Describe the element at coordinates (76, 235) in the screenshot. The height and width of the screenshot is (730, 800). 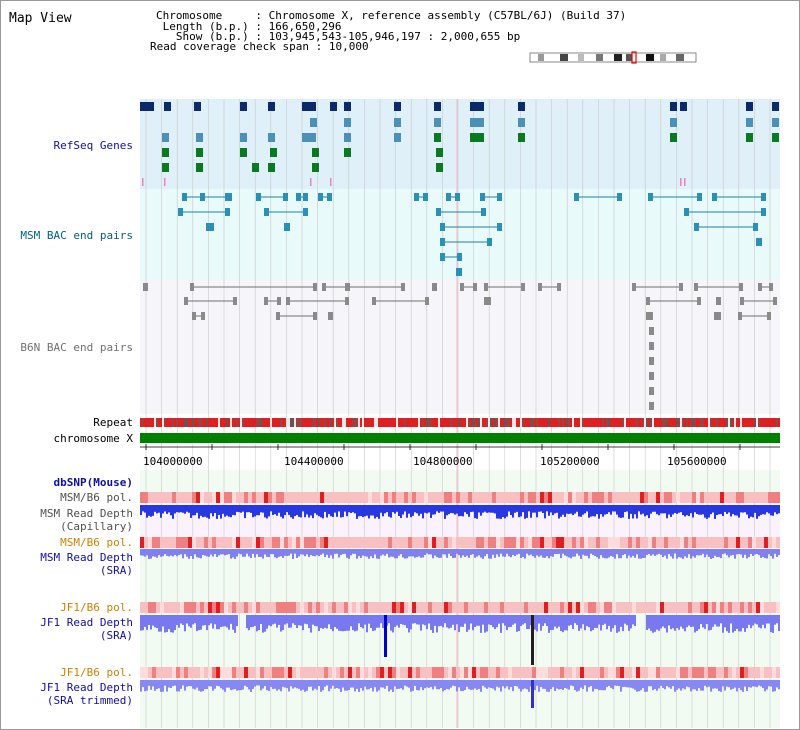
I see `track-label-msm-bac: MSM BAC end pairs` at that location.